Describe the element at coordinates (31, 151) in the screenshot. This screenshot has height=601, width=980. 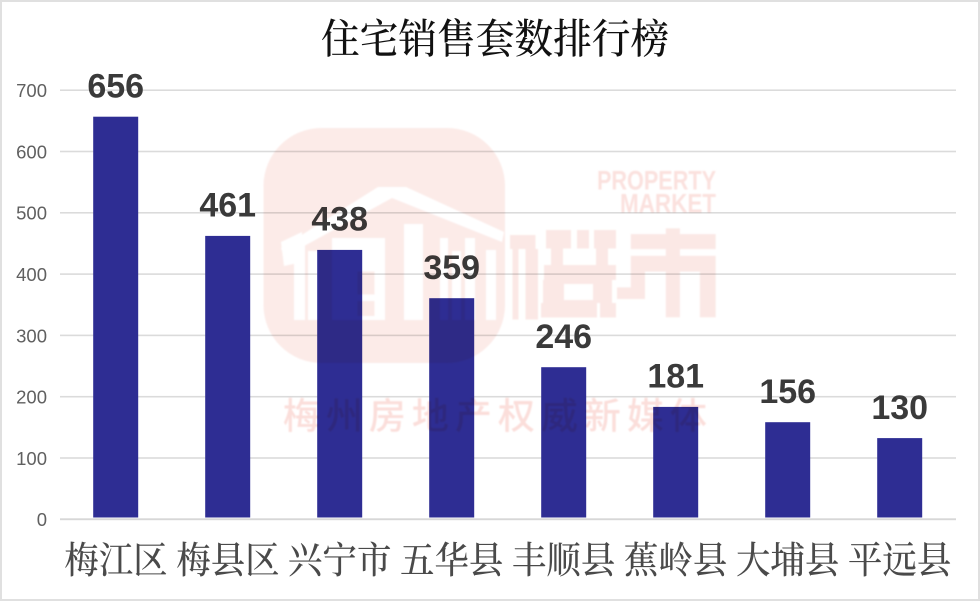
I see `svg-text: 600` at that location.